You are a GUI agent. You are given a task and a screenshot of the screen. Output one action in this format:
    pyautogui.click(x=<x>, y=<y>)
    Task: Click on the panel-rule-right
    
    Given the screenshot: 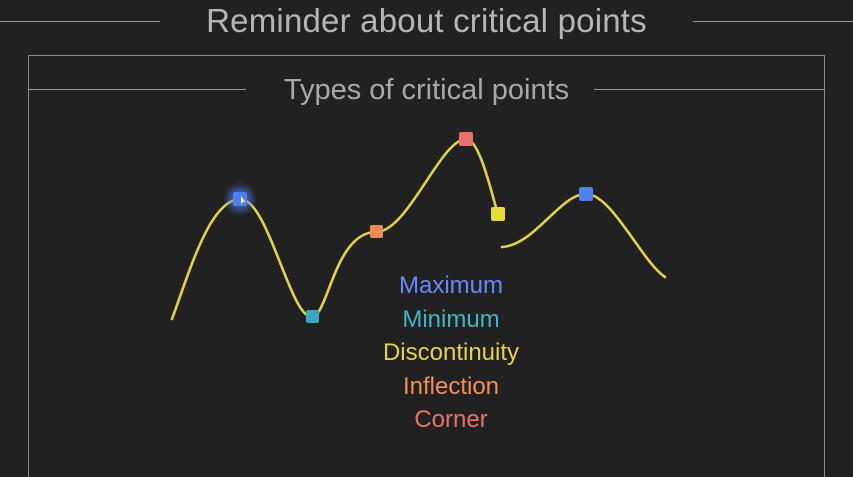 What is the action you would take?
    pyautogui.click(x=709, y=89)
    